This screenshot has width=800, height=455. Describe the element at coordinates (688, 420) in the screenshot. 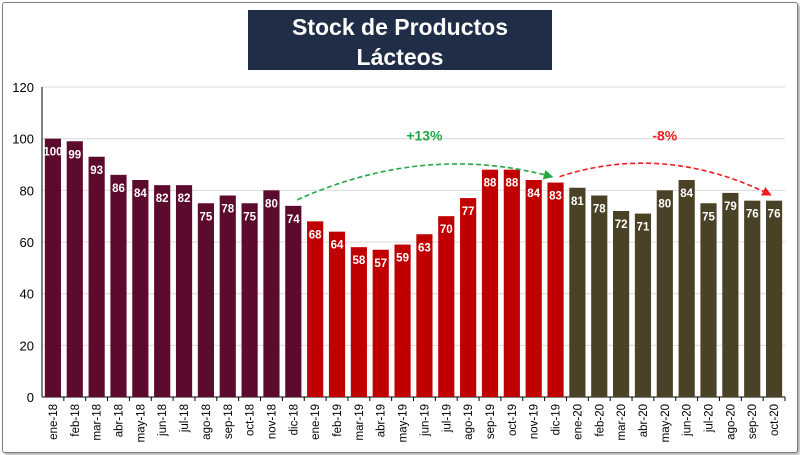

I see `x-tick-label: jun-20` at that location.